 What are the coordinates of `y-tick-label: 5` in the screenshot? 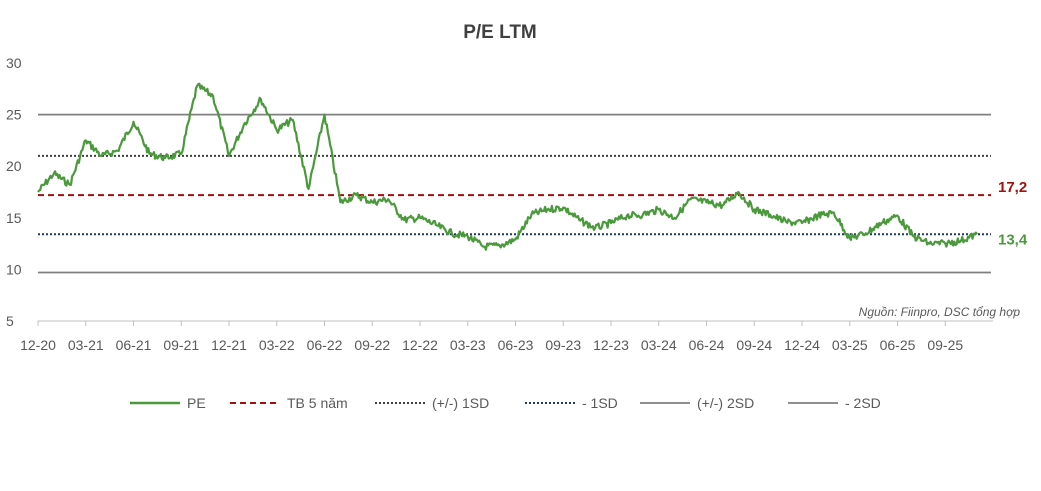 It's located at (10, 321).